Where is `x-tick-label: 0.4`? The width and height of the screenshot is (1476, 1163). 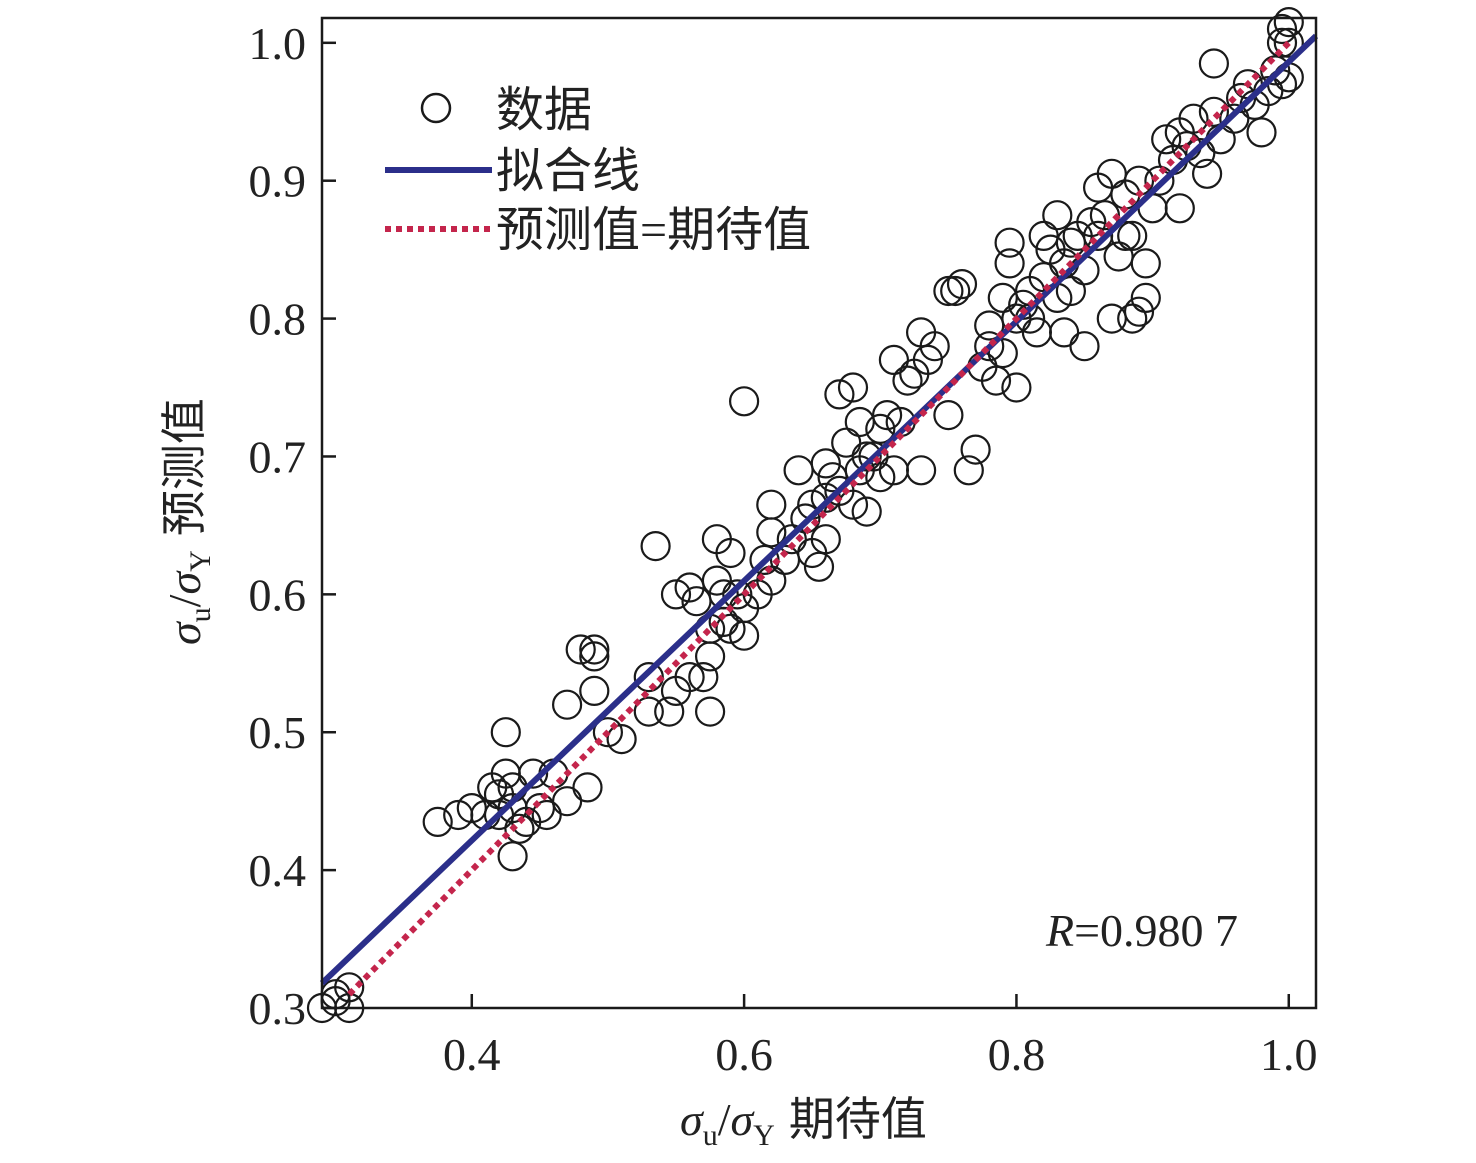 x-tick-label: 0.4 is located at coordinates (472, 1054).